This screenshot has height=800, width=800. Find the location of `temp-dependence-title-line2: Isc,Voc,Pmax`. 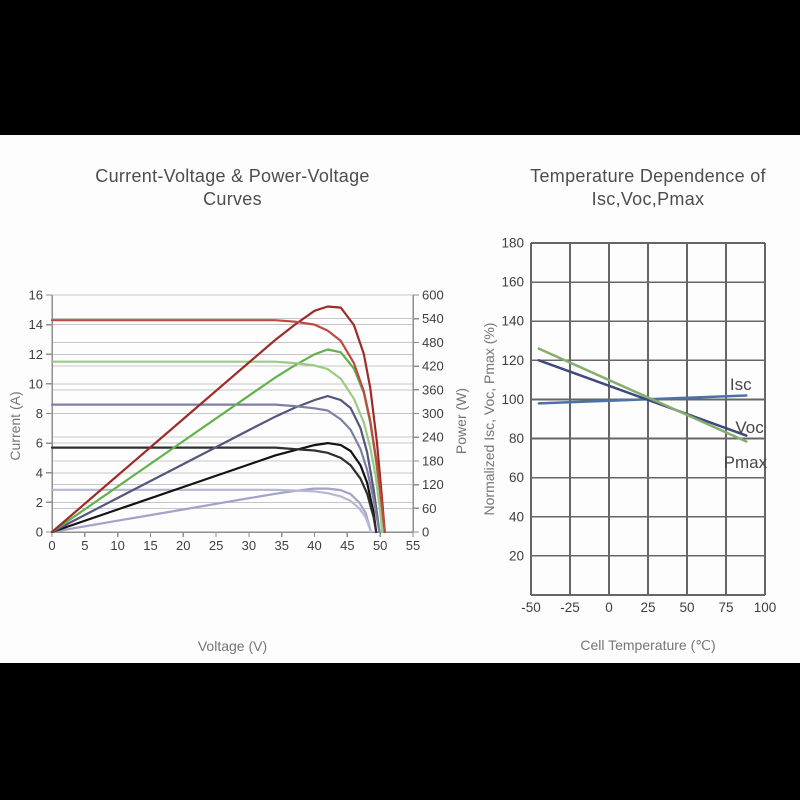

temp-dependence-title-line2: Isc,Voc,Pmax is located at coordinates (648, 199).